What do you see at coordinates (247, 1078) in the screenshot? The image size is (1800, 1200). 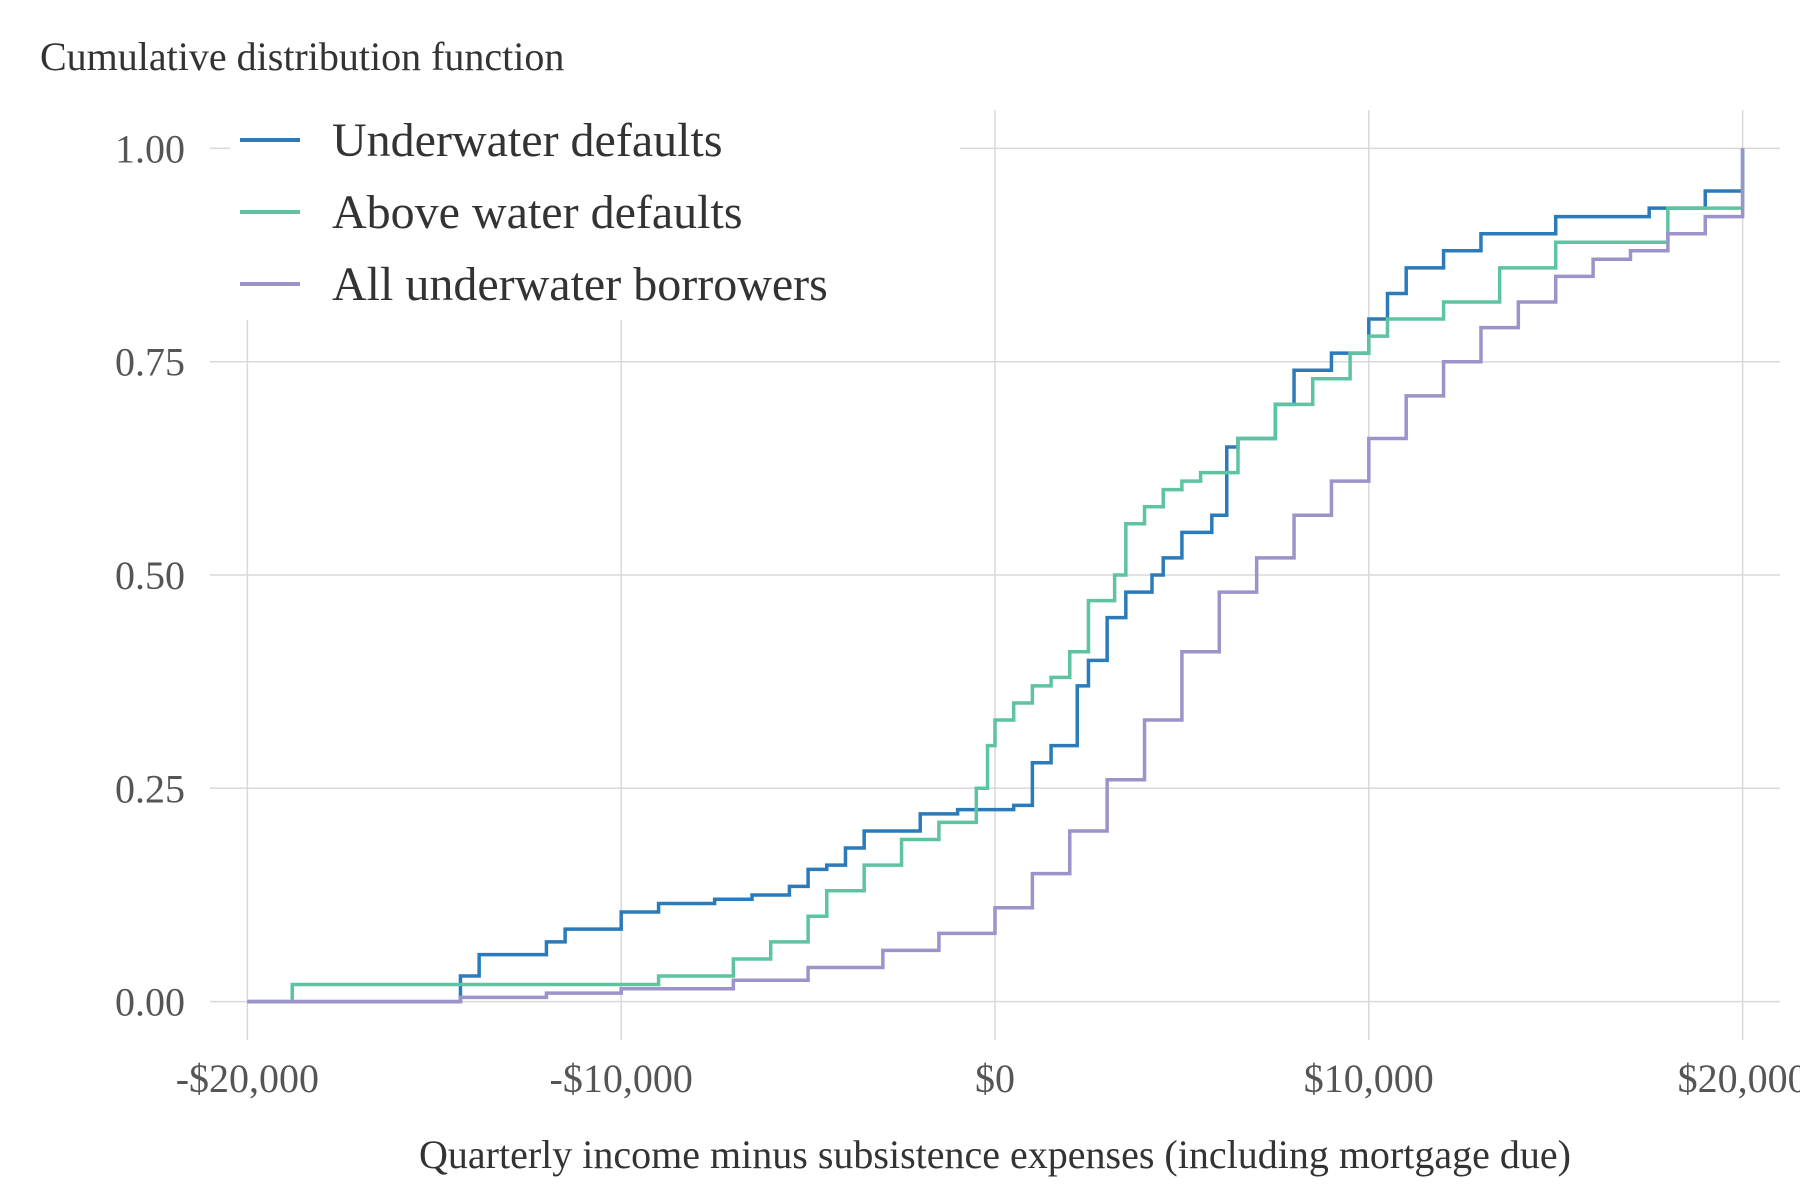 I see `x-tick-label: -$20,000` at bounding box center [247, 1078].